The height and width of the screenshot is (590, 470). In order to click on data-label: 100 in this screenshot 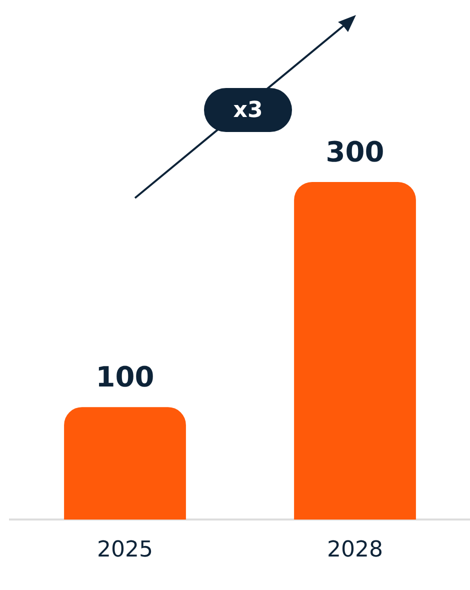, I will do `click(125, 377)`.